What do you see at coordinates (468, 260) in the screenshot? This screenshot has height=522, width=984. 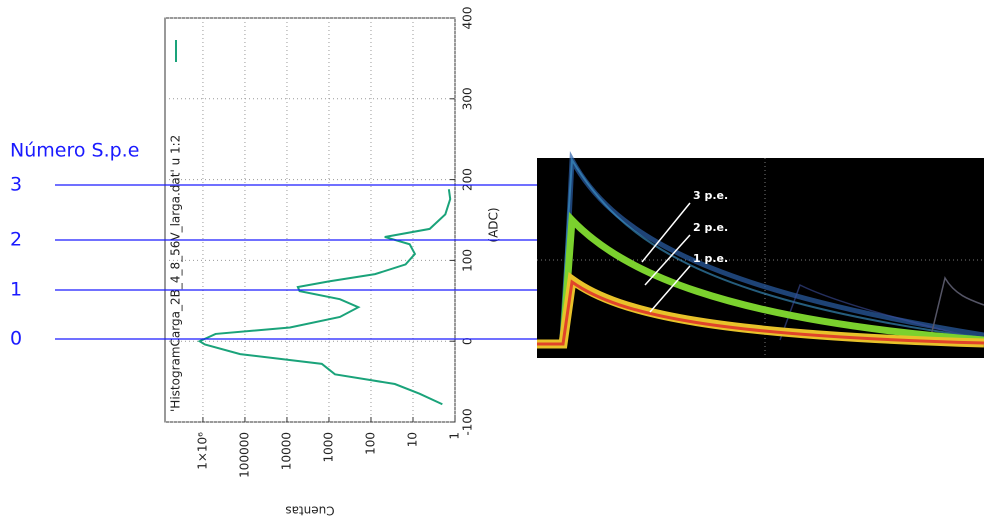 I see `x-tick-label: 100` at bounding box center [468, 260].